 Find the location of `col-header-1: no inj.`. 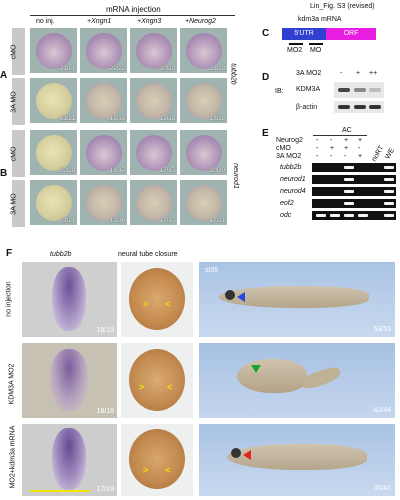

col-header-1: no inj. is located at coordinates (45, 21).